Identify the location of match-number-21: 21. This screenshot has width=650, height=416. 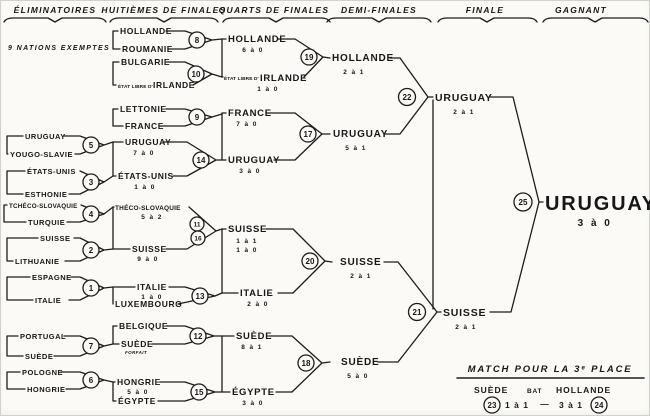
(417, 312).